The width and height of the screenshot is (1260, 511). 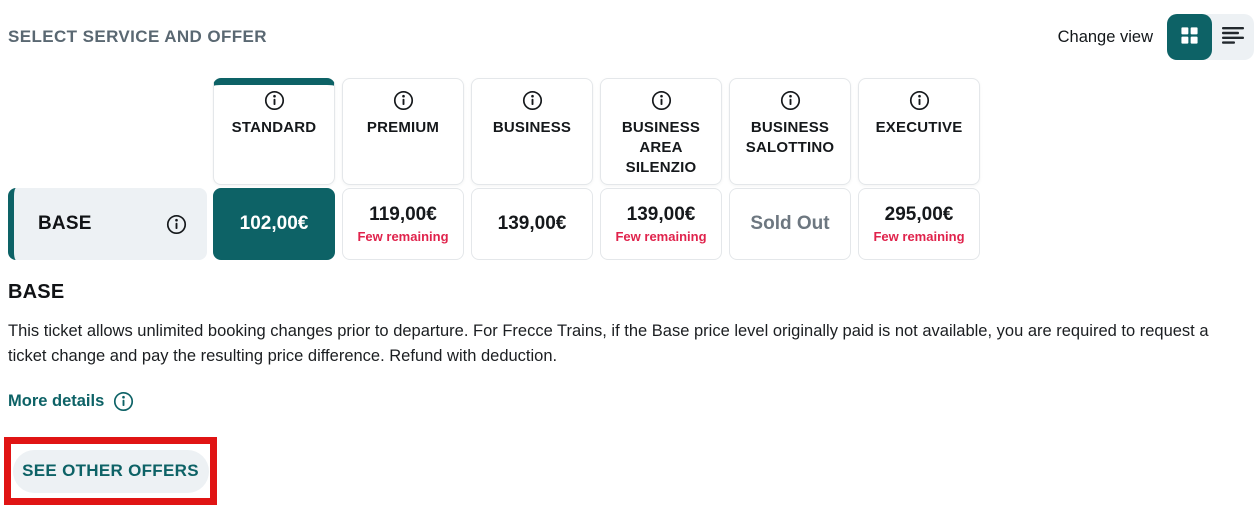 What do you see at coordinates (137, 36) in the screenshot?
I see `page-title: SELECT SERVICE AND OFFER` at bounding box center [137, 36].